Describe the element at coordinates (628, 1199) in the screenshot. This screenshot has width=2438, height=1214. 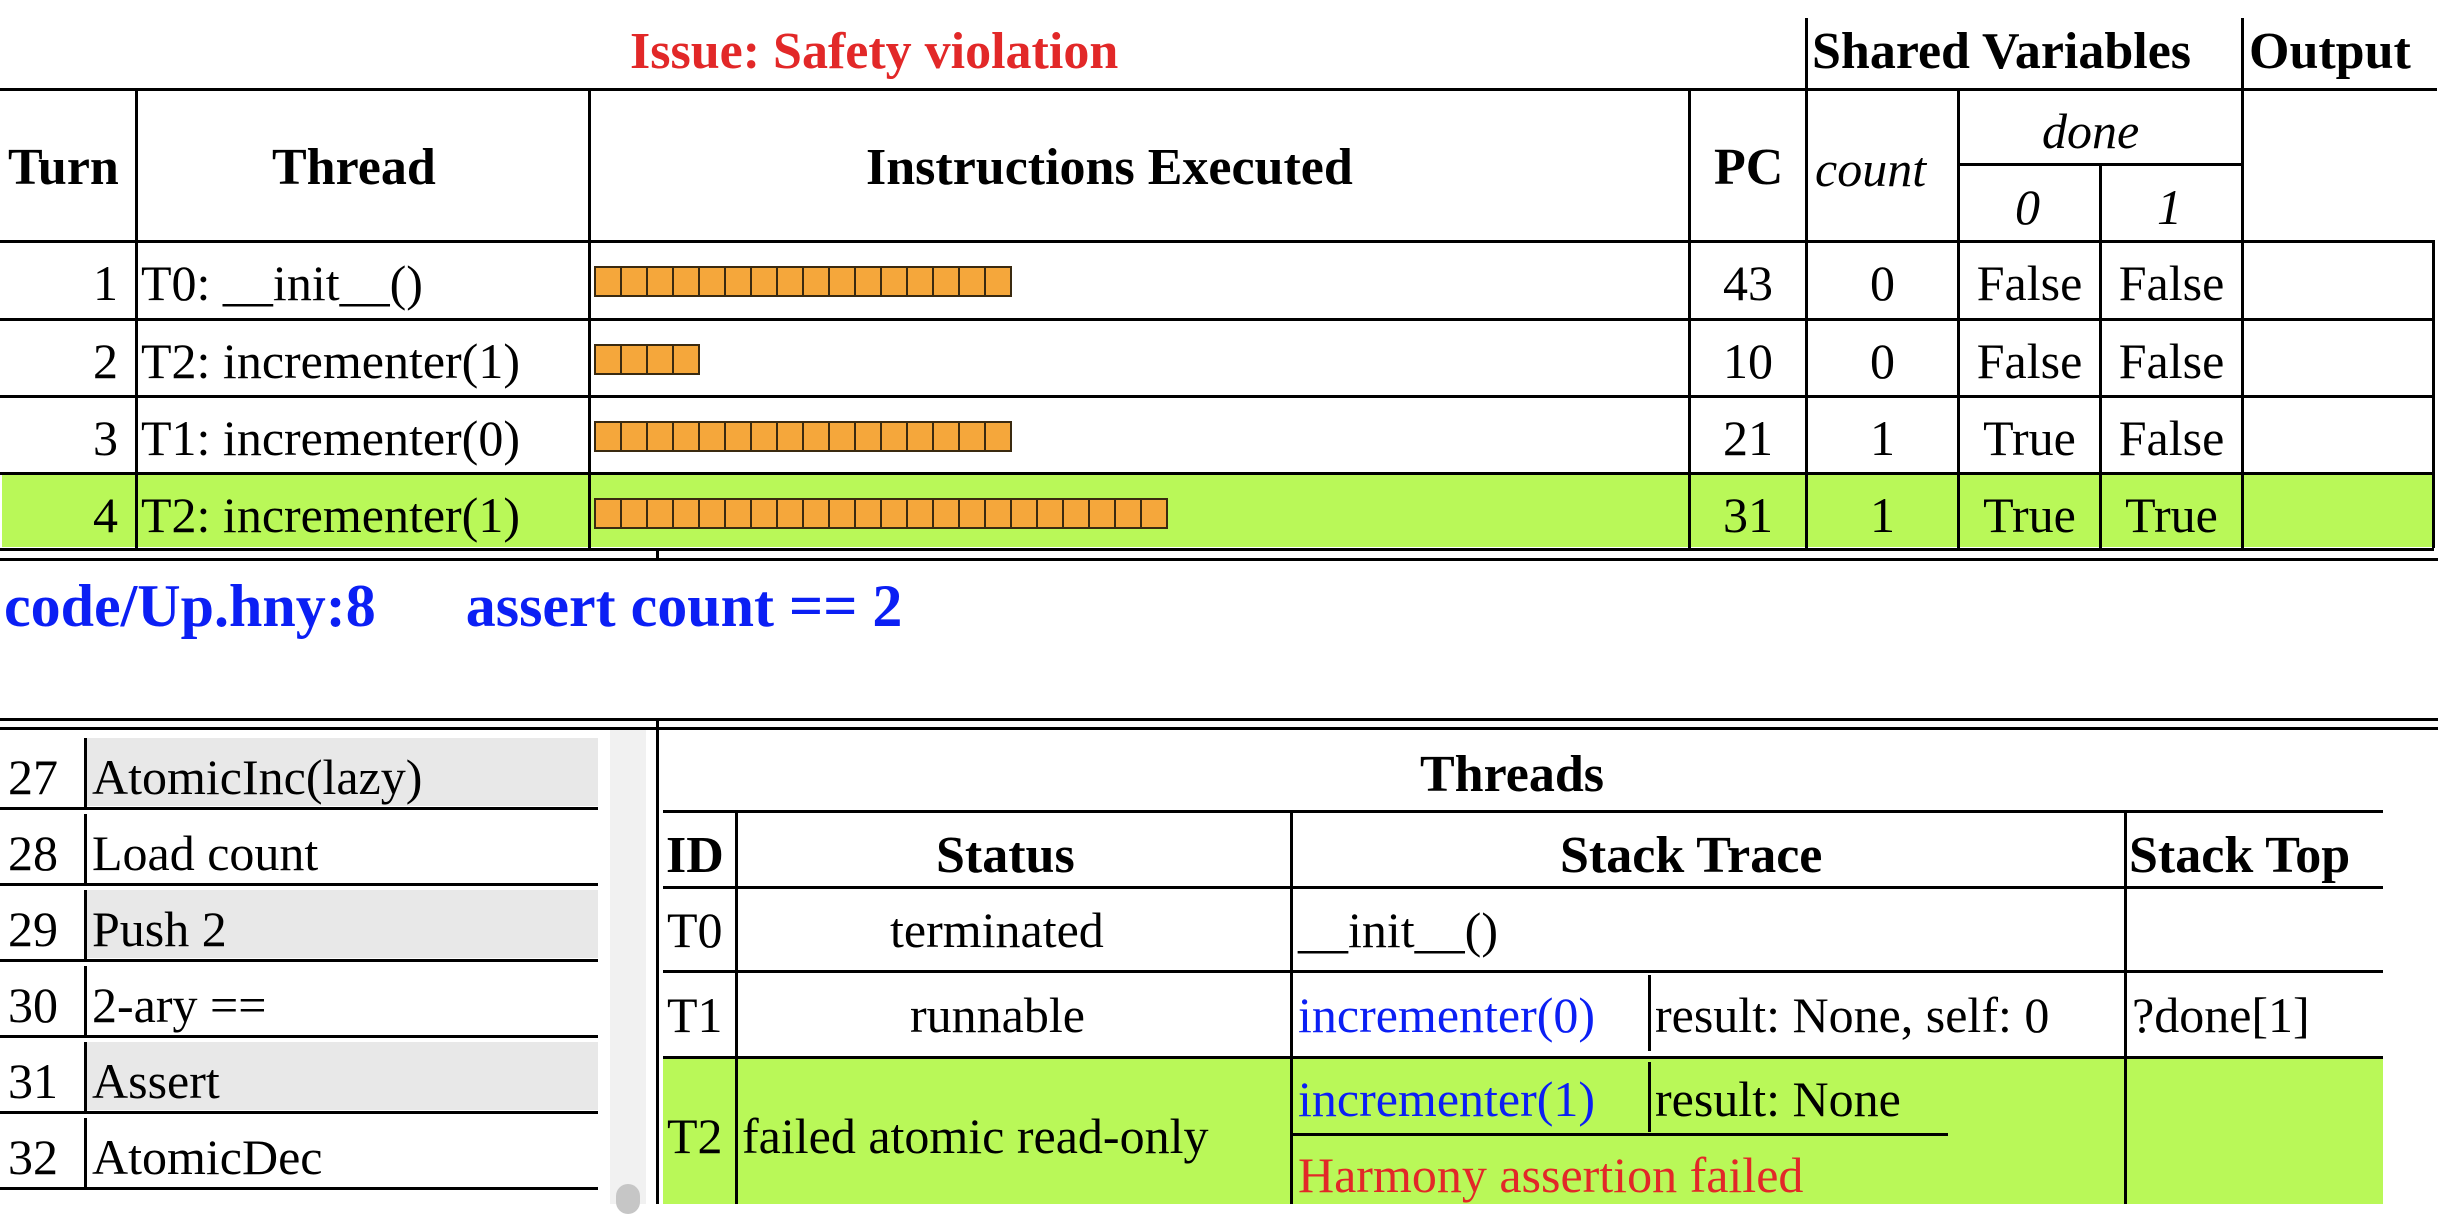
I see `code-scrollbar-thumb` at that location.